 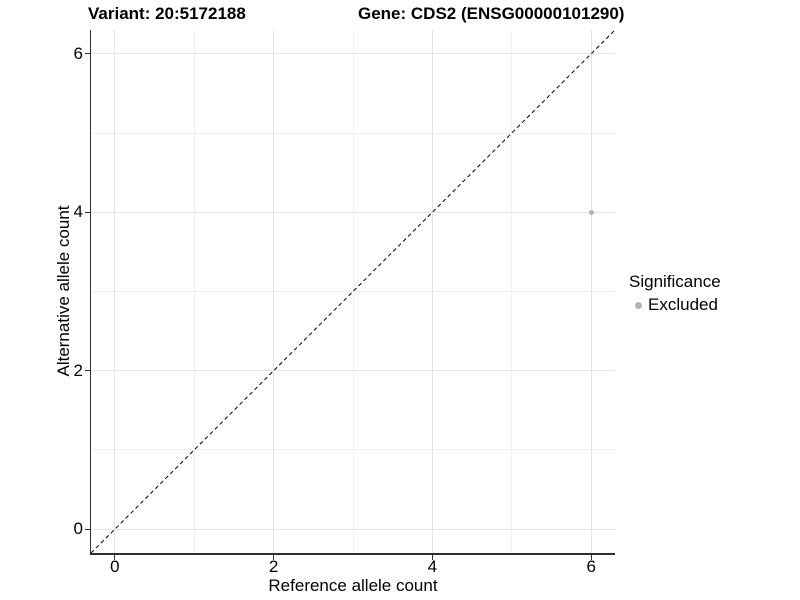 What do you see at coordinates (432, 566) in the screenshot?
I see `x-tick-label: 4` at bounding box center [432, 566].